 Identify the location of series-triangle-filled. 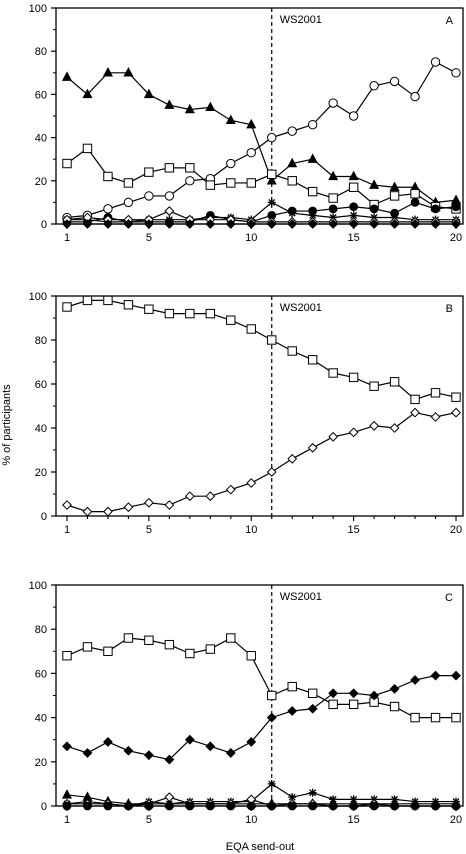
(261, 137).